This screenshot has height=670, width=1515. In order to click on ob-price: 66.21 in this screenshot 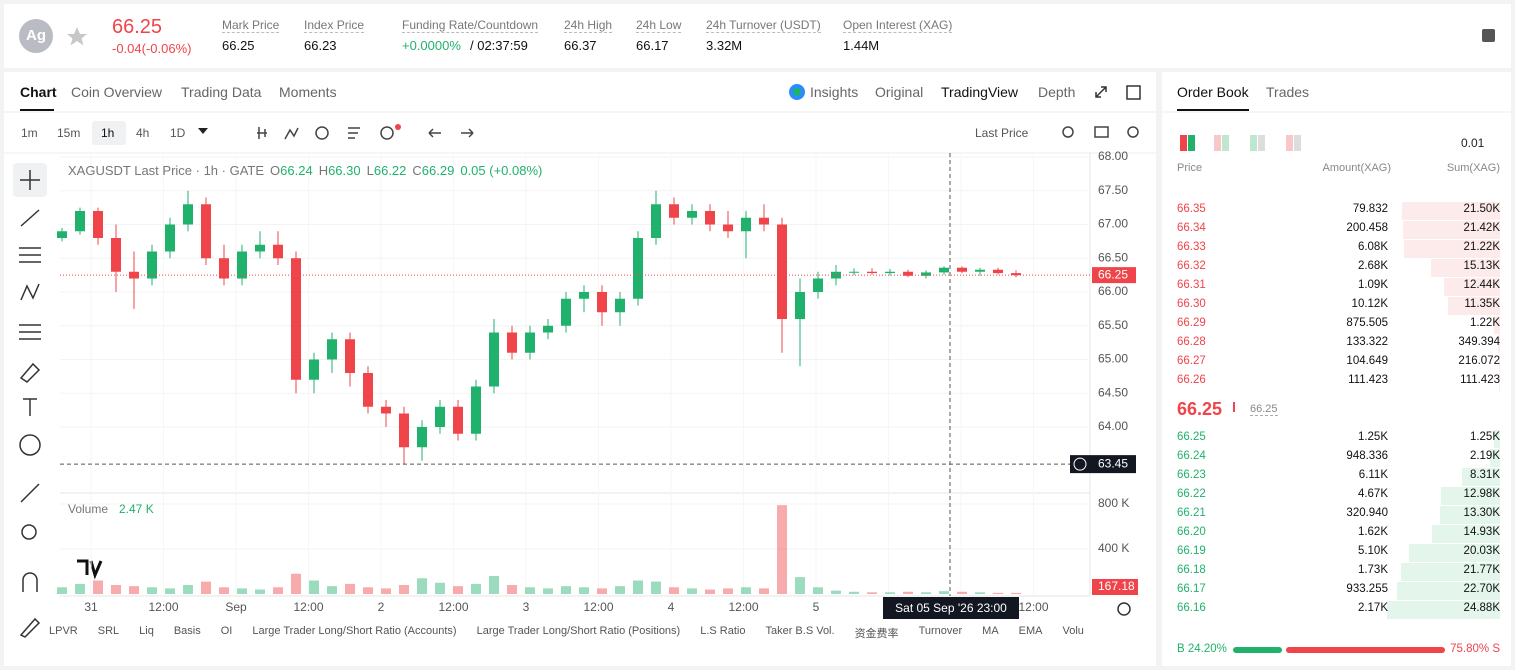, I will do `click(1191, 513)`.